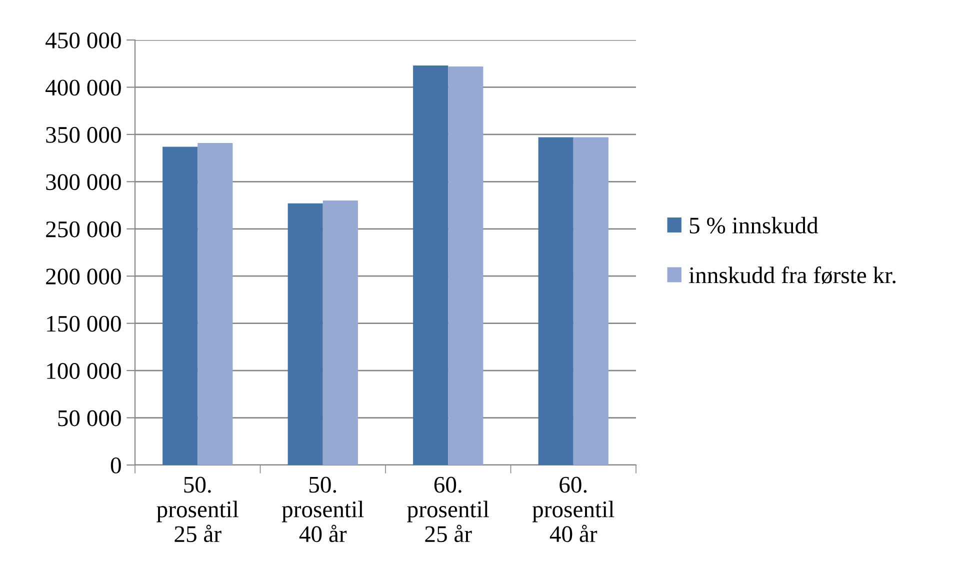 This screenshot has width=959, height=580. What do you see at coordinates (448, 509) in the screenshot?
I see `x-tick-label: 60. prosentil 25 år` at bounding box center [448, 509].